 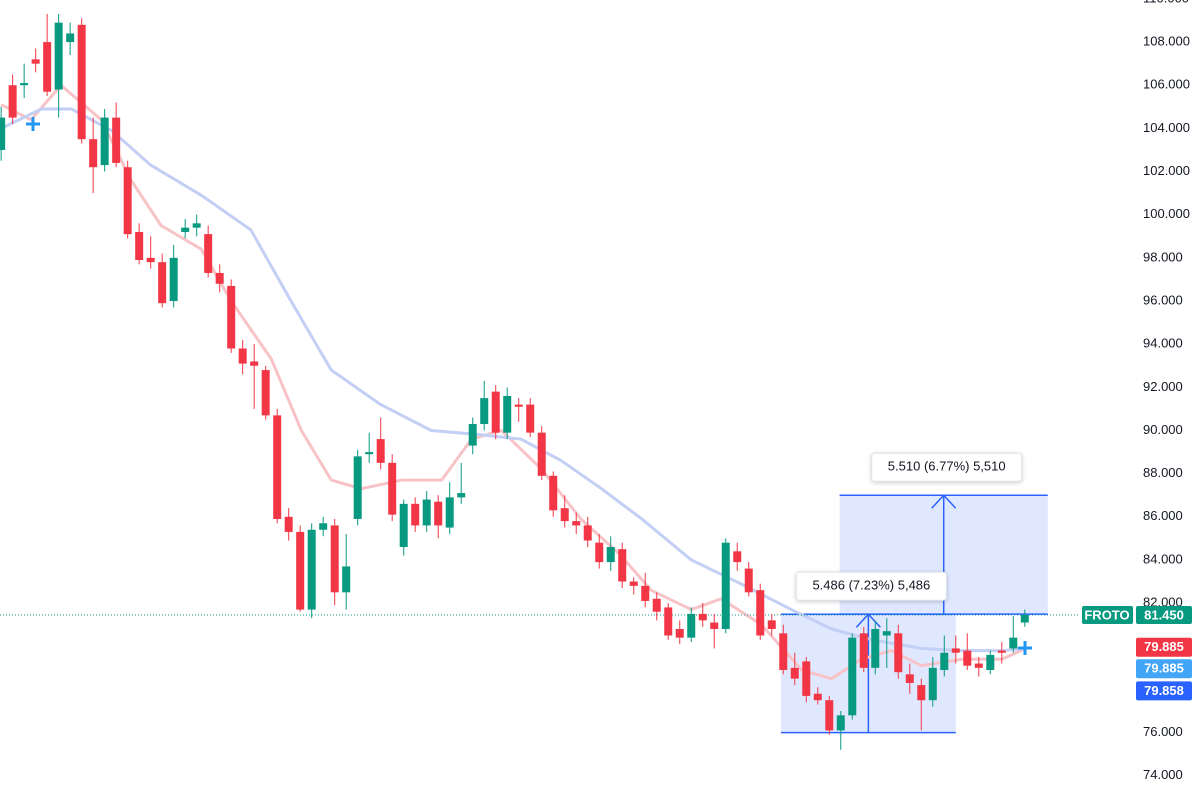 What do you see at coordinates (1166, 127) in the screenshot?
I see `y-tick-label: 104.000` at bounding box center [1166, 127].